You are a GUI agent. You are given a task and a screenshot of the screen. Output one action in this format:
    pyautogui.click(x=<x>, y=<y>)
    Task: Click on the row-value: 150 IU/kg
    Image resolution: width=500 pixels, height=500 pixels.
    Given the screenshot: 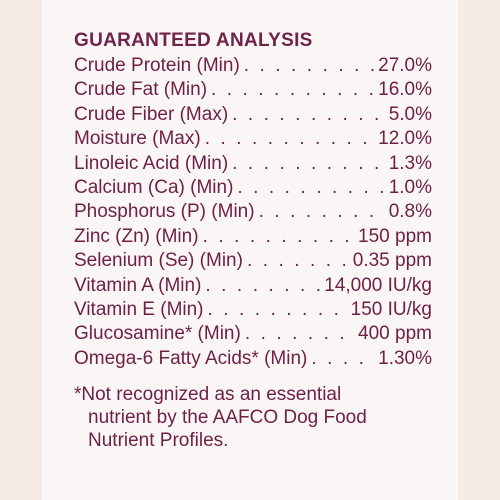 What is the action you would take?
    pyautogui.click(x=391, y=309)
    